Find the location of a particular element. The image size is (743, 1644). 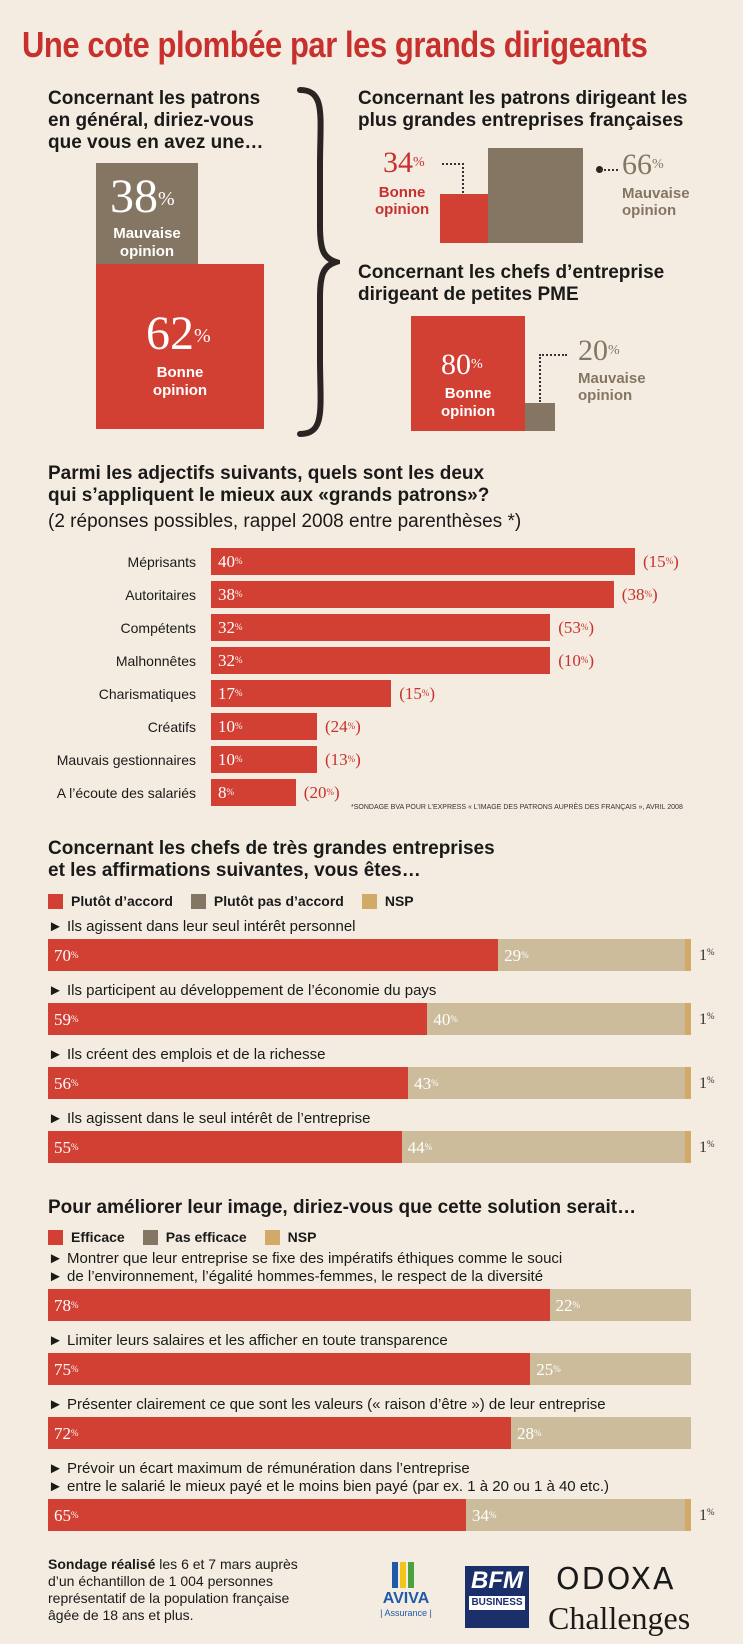

big-good-leader is located at coordinates (453, 164).